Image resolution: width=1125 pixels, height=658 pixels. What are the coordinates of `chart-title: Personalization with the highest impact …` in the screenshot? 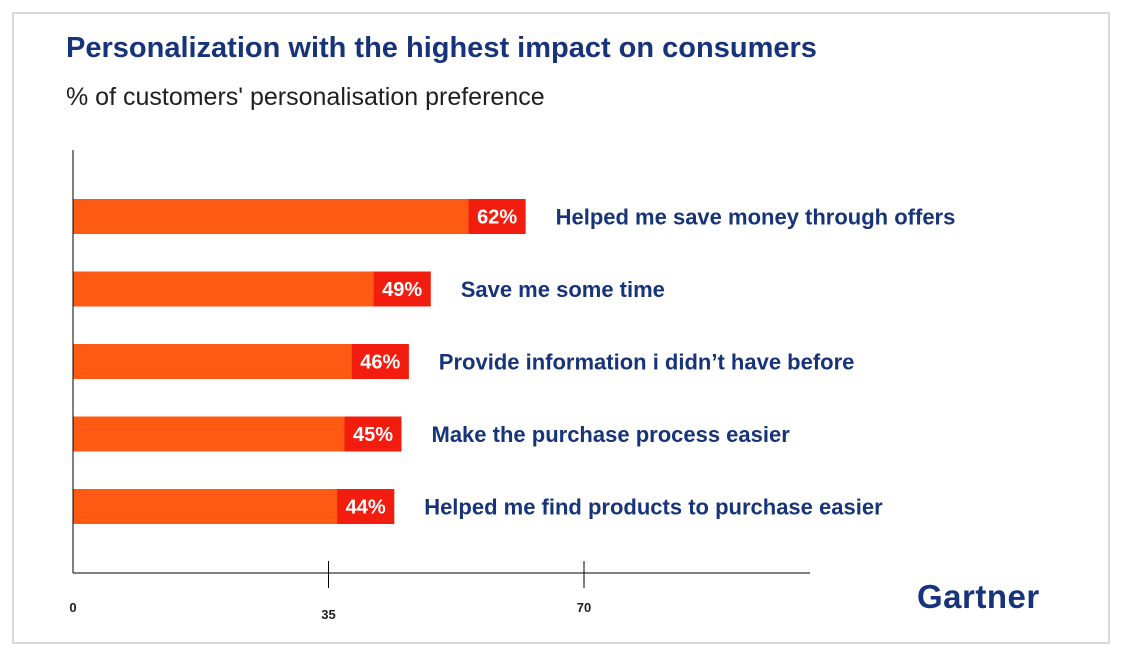 It's located at (441, 48).